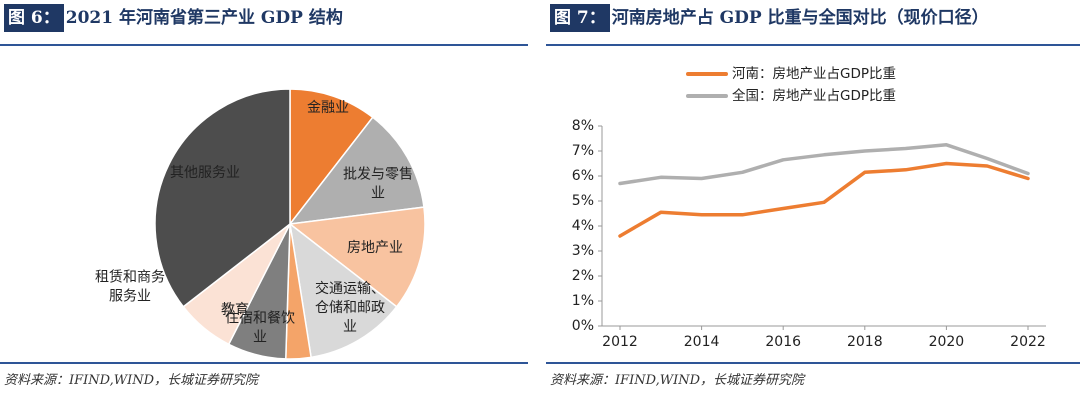 Image resolution: width=1080 pixels, height=403 pixels. I want to click on x-tick-label: 2014, so click(702, 342).